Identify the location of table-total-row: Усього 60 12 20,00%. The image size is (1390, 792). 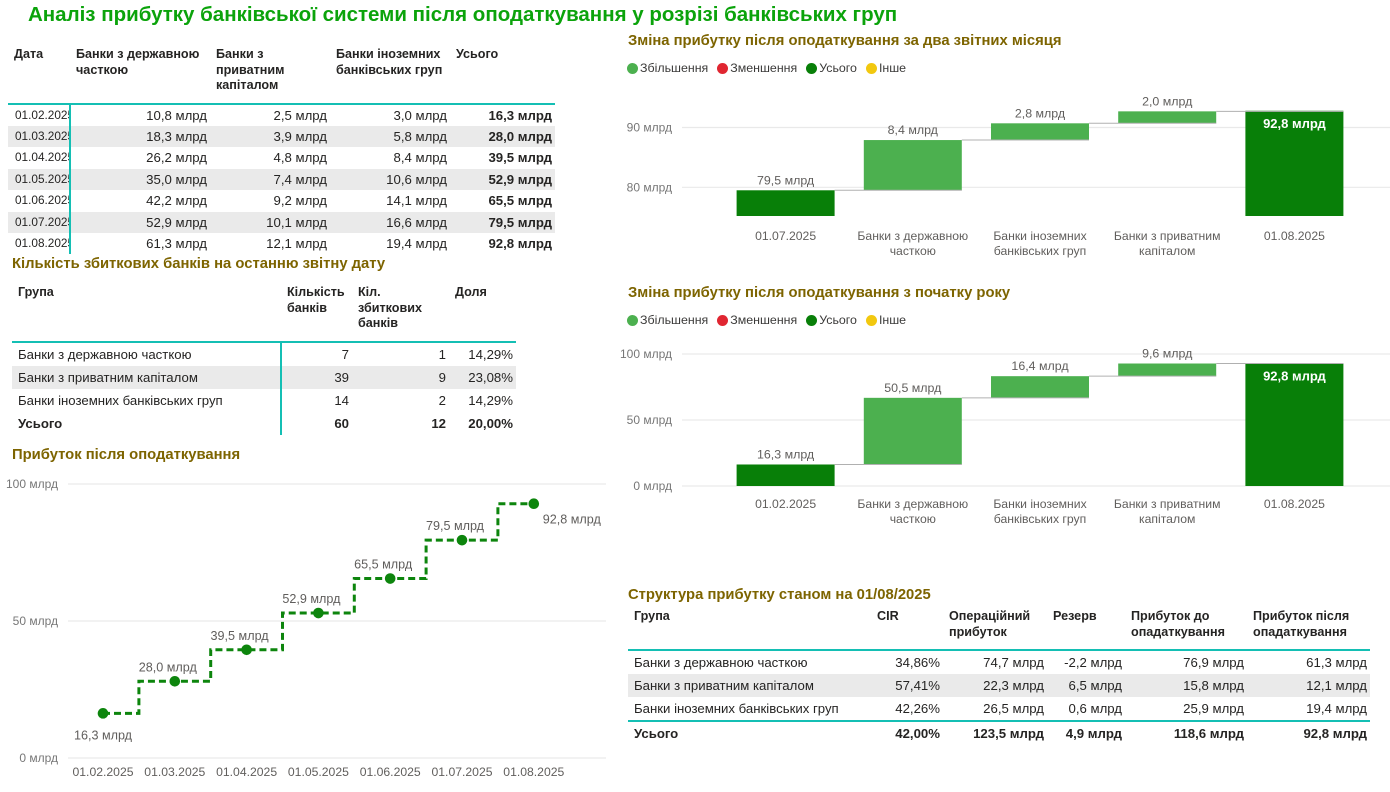
(264, 423).